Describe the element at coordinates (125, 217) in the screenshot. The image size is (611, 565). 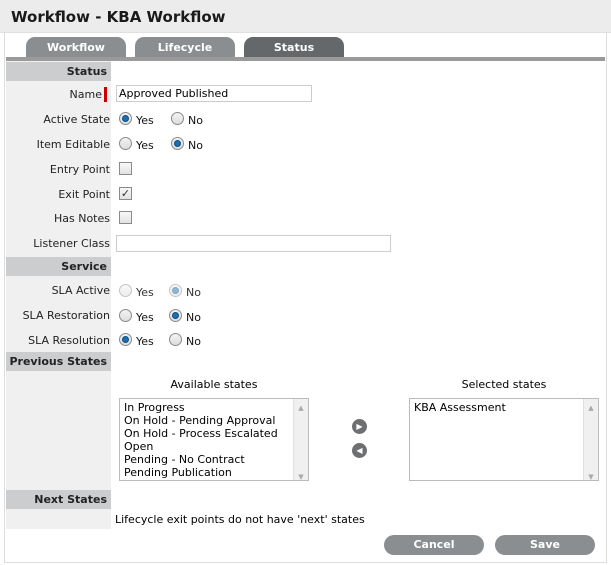
I see `has-notes-checkbox` at that location.